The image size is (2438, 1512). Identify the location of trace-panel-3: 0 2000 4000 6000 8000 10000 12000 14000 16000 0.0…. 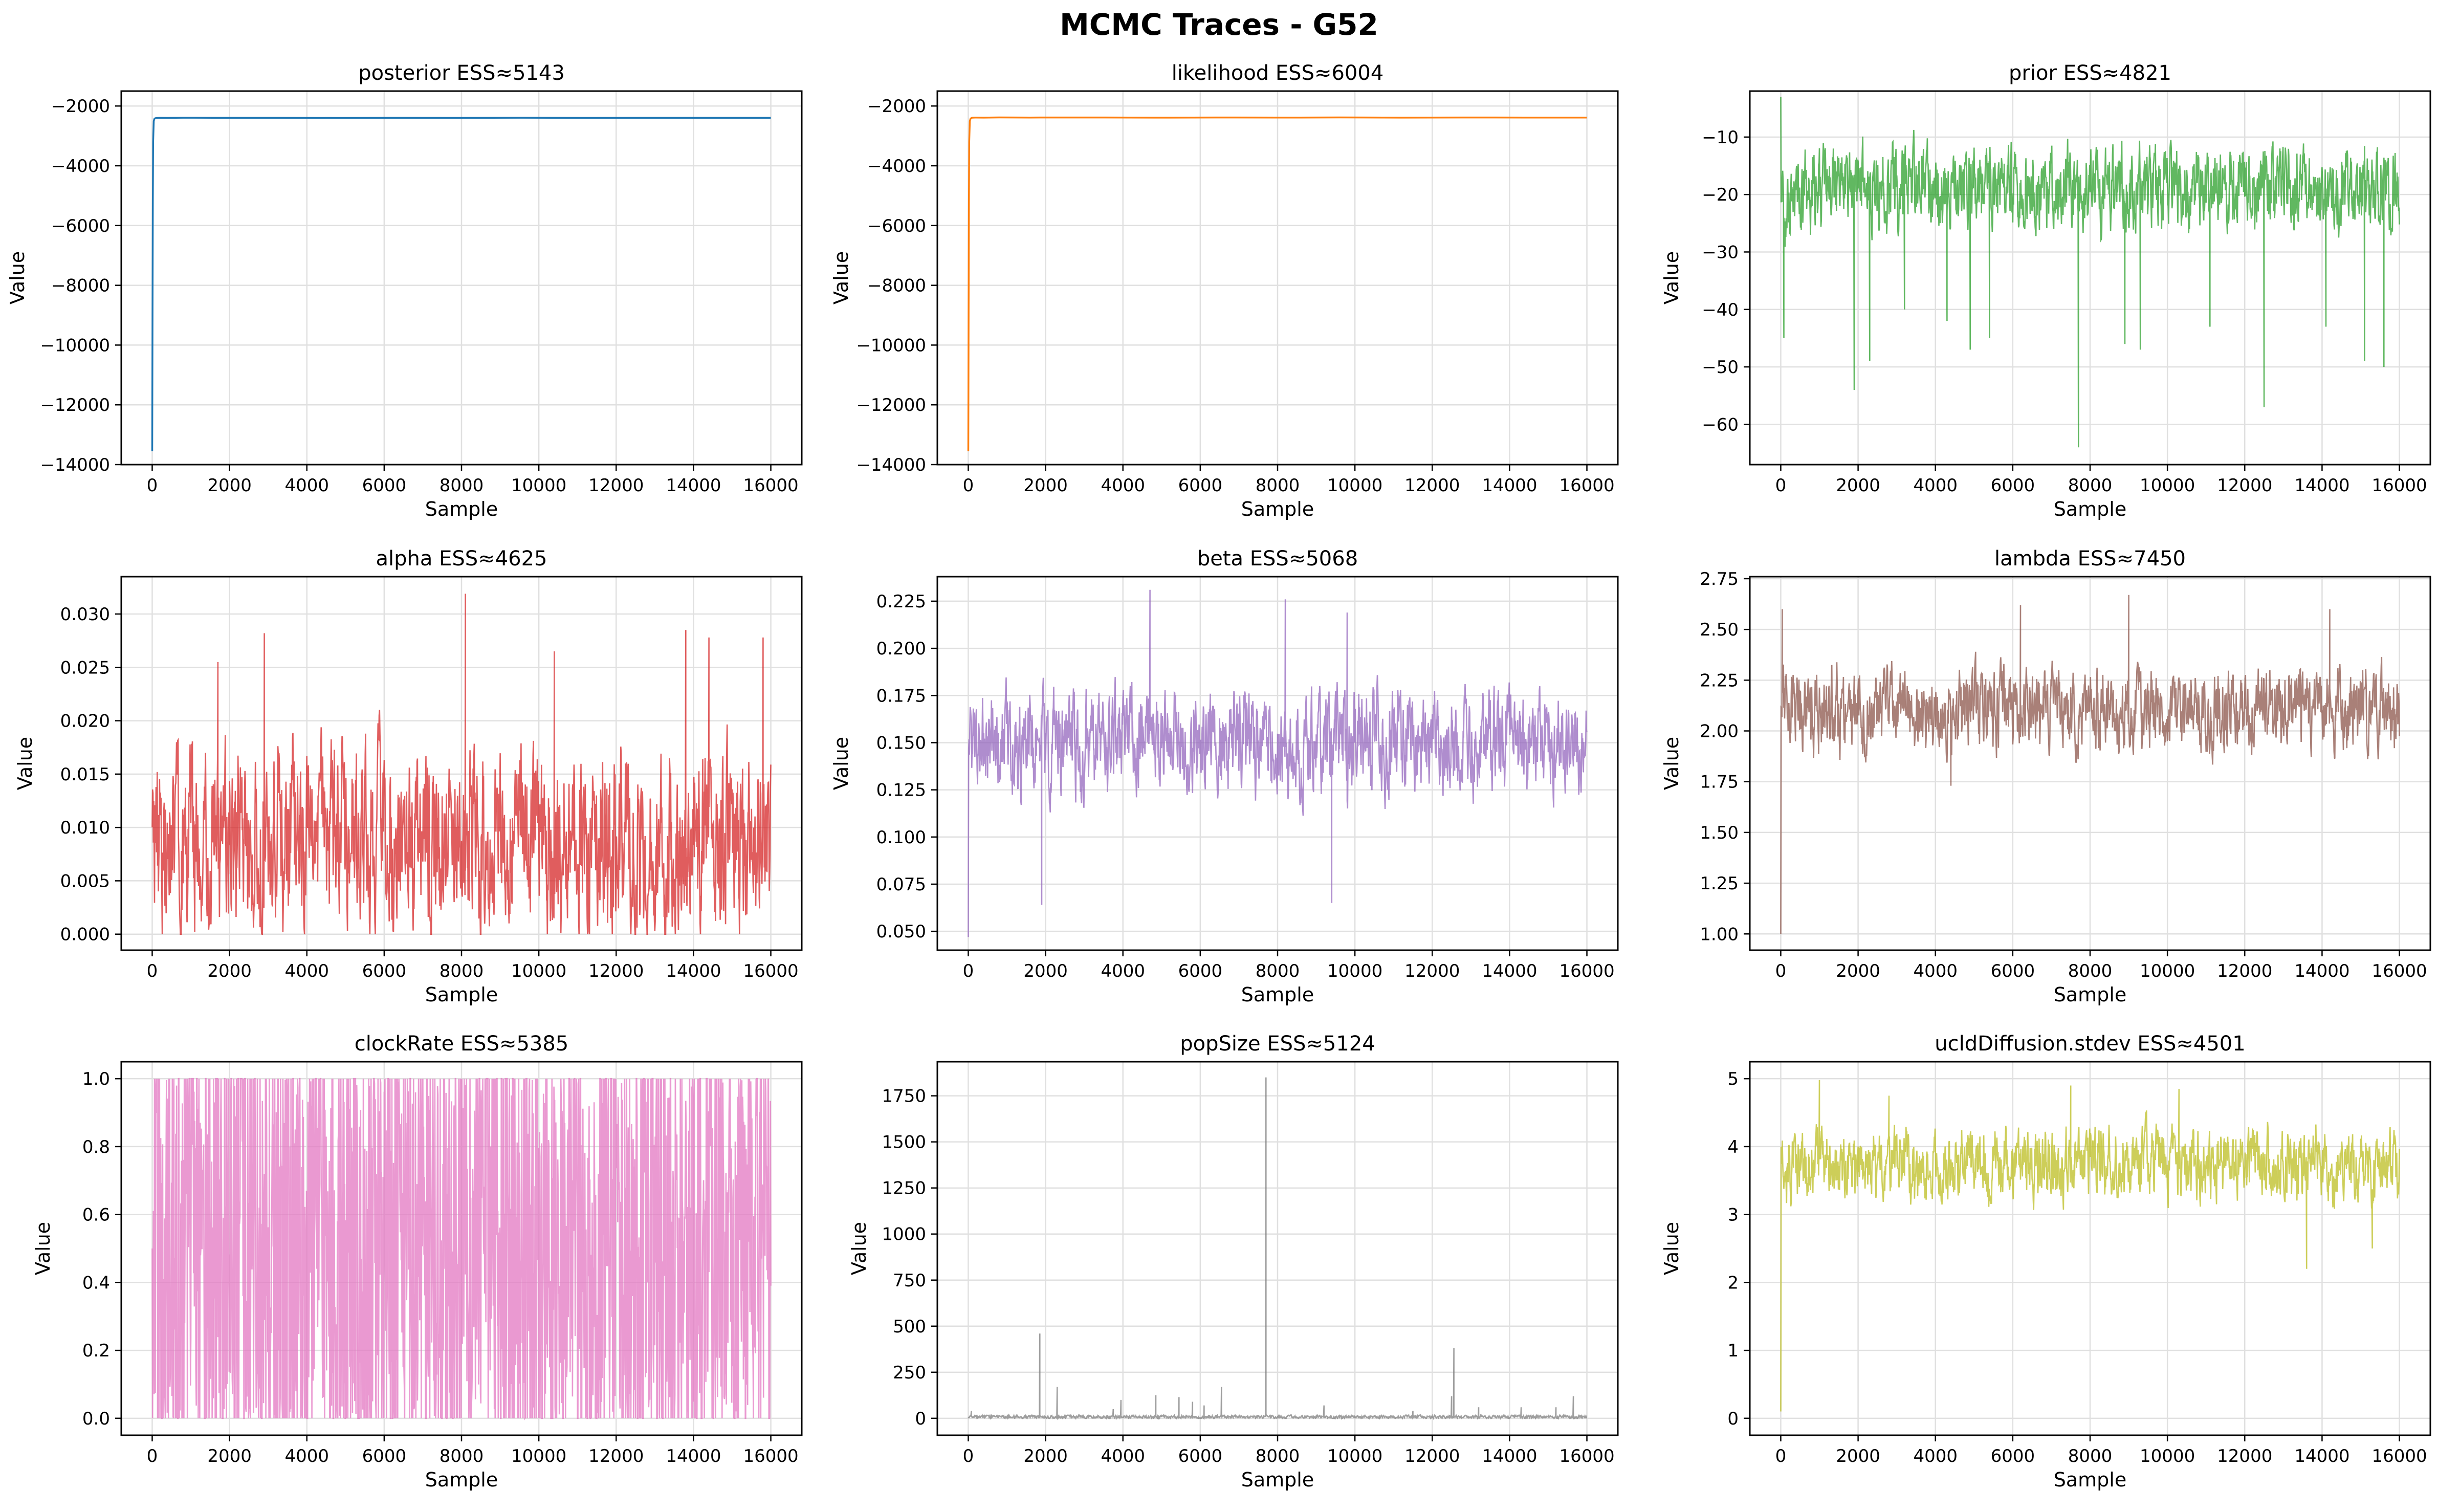
(408, 776).